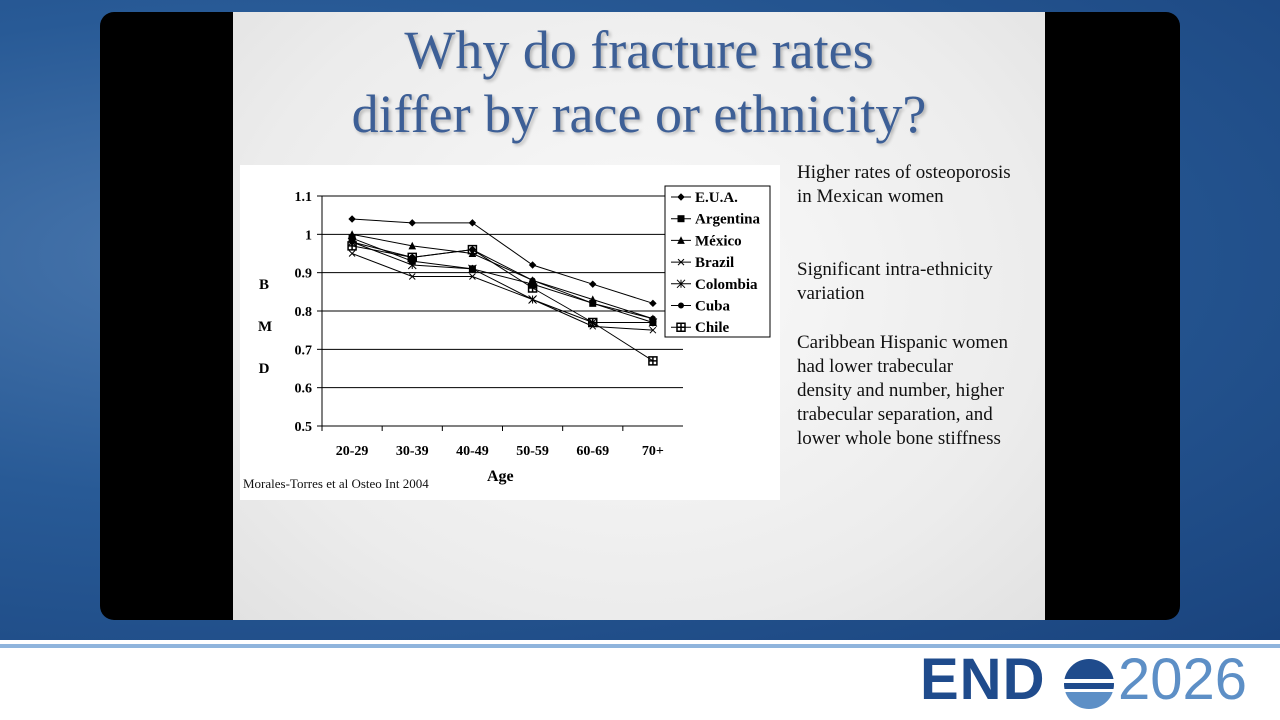 Image resolution: width=1280 pixels, height=720 pixels. Describe the element at coordinates (653, 451) in the screenshot. I see `x-tick-label: 70+` at that location.